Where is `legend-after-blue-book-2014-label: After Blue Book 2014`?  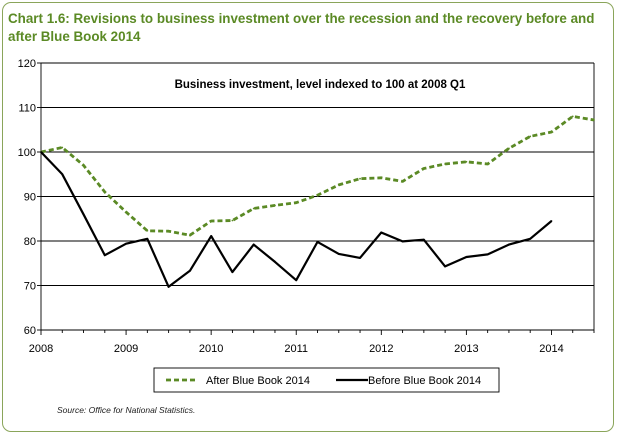
legend-after-blue-book-2014-label: After Blue Book 2014 is located at coordinates (258, 381).